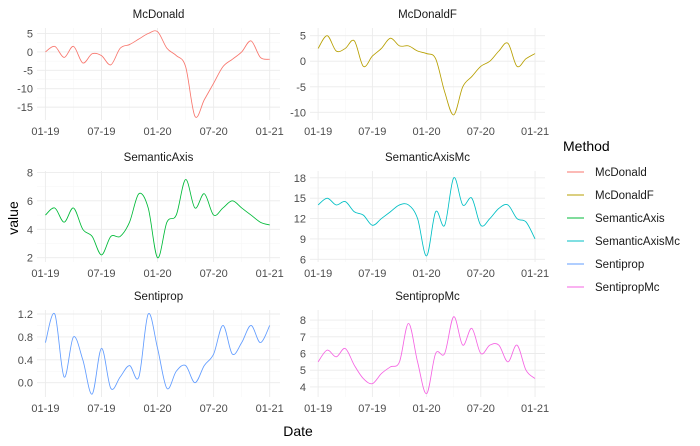 Image resolution: width=700 pixels, height=446 pixels. Describe the element at coordinates (426, 217) in the screenshot. I see `series-line-semanticaxismc` at that location.